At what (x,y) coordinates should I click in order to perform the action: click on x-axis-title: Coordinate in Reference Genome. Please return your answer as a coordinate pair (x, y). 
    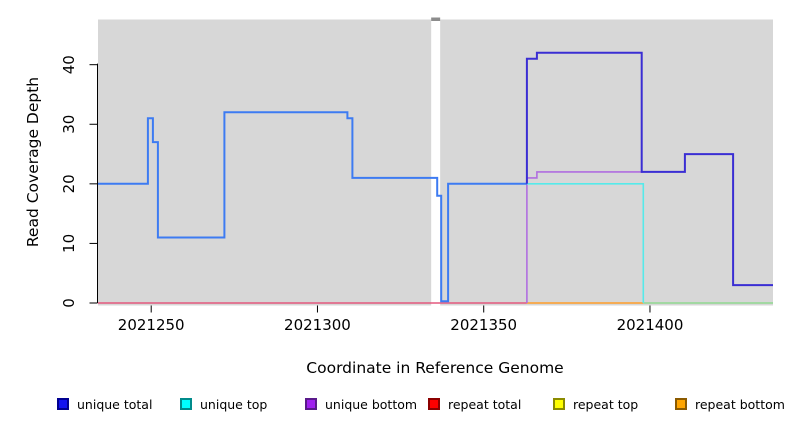
    Looking at the image, I should click on (435, 368).